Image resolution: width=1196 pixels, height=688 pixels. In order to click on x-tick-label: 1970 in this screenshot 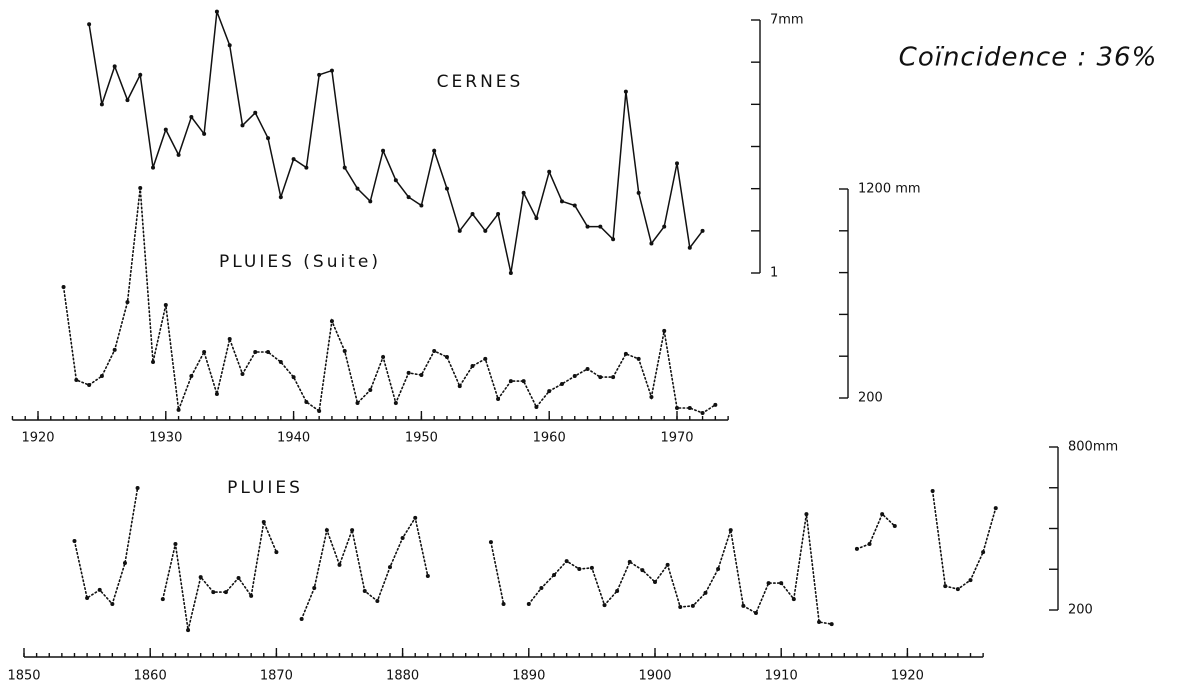, I will do `click(676, 438)`.